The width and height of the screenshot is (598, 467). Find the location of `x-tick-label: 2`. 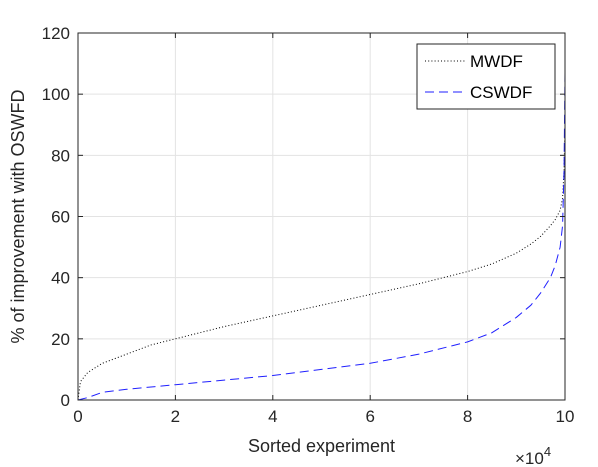

x-tick-label: 2 is located at coordinates (175, 416).